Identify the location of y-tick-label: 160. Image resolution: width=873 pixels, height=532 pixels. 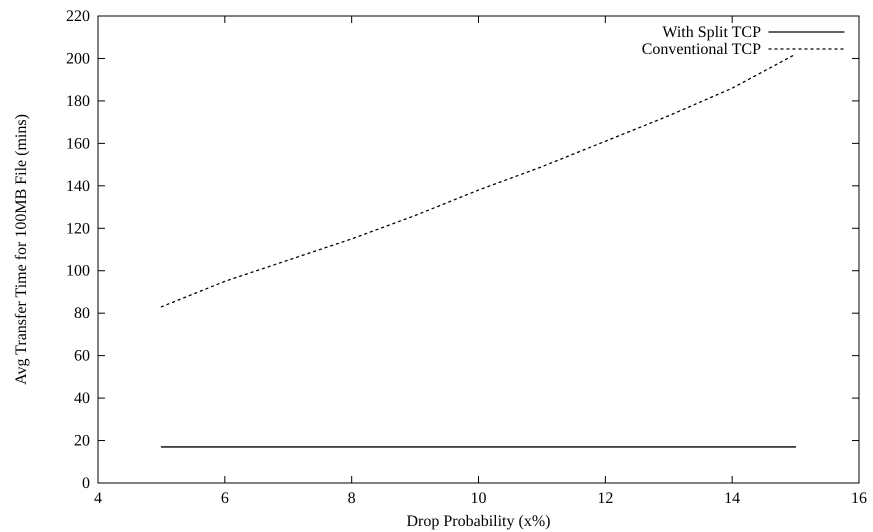
(78, 143).